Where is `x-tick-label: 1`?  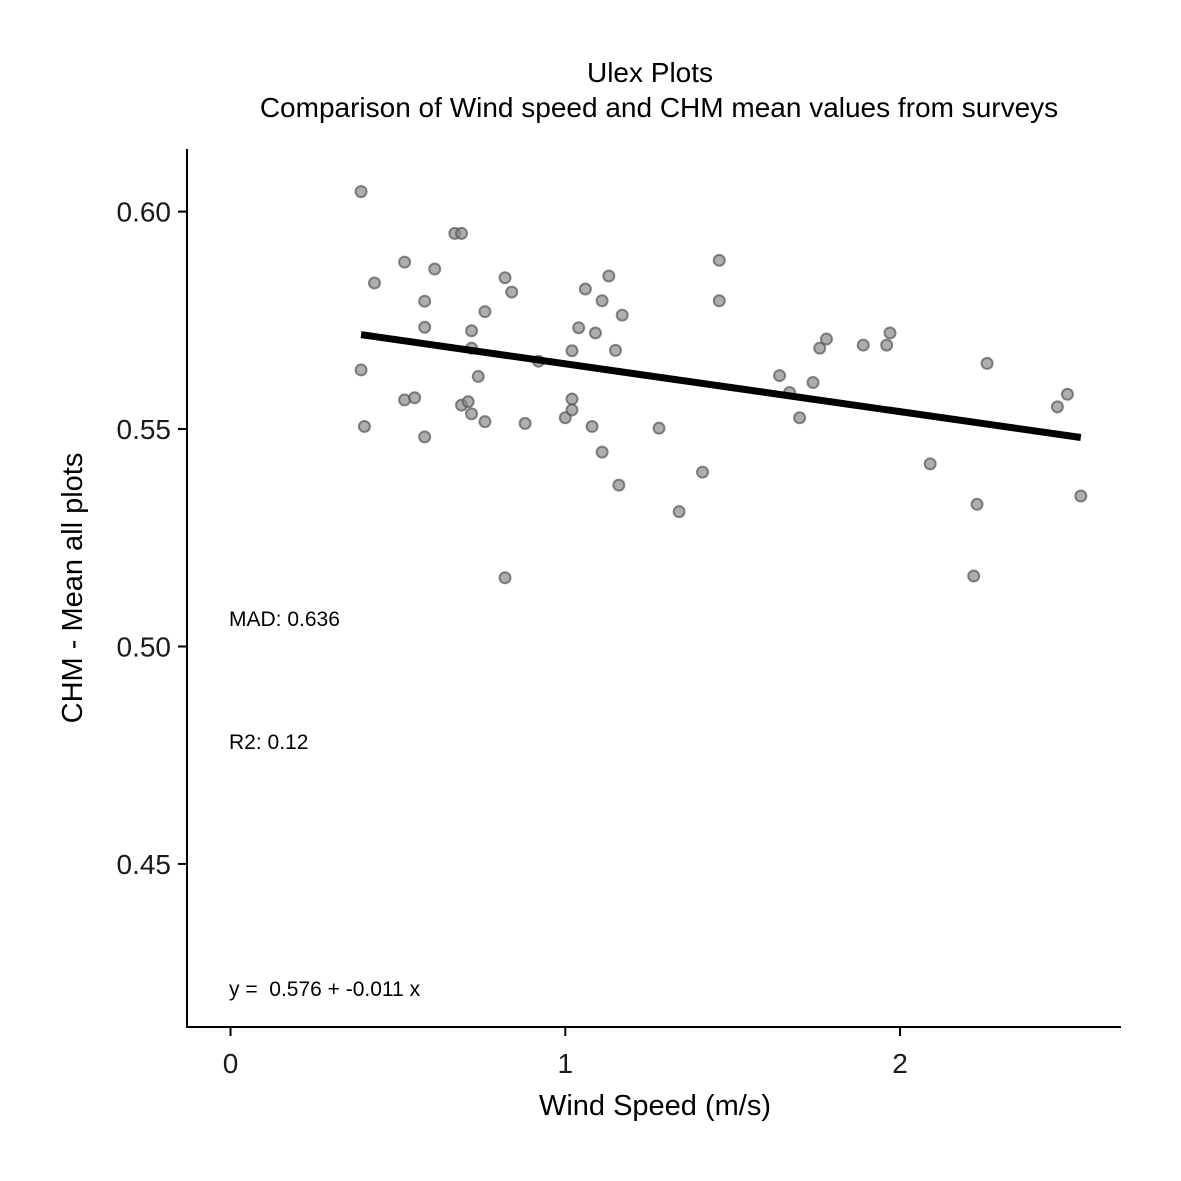 x-tick-label: 1 is located at coordinates (565, 1063).